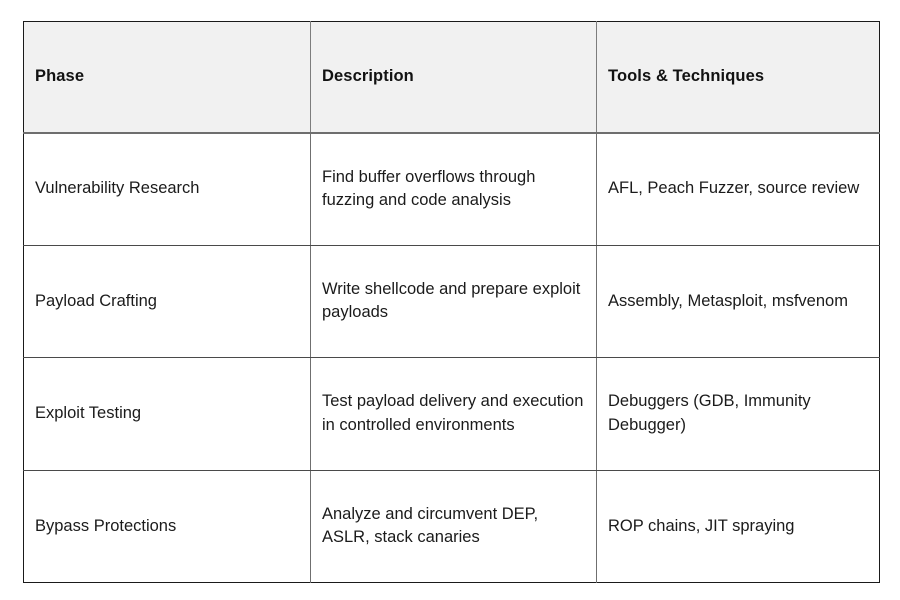  I want to click on cell-phase: Vulnerability Research, so click(167, 189).